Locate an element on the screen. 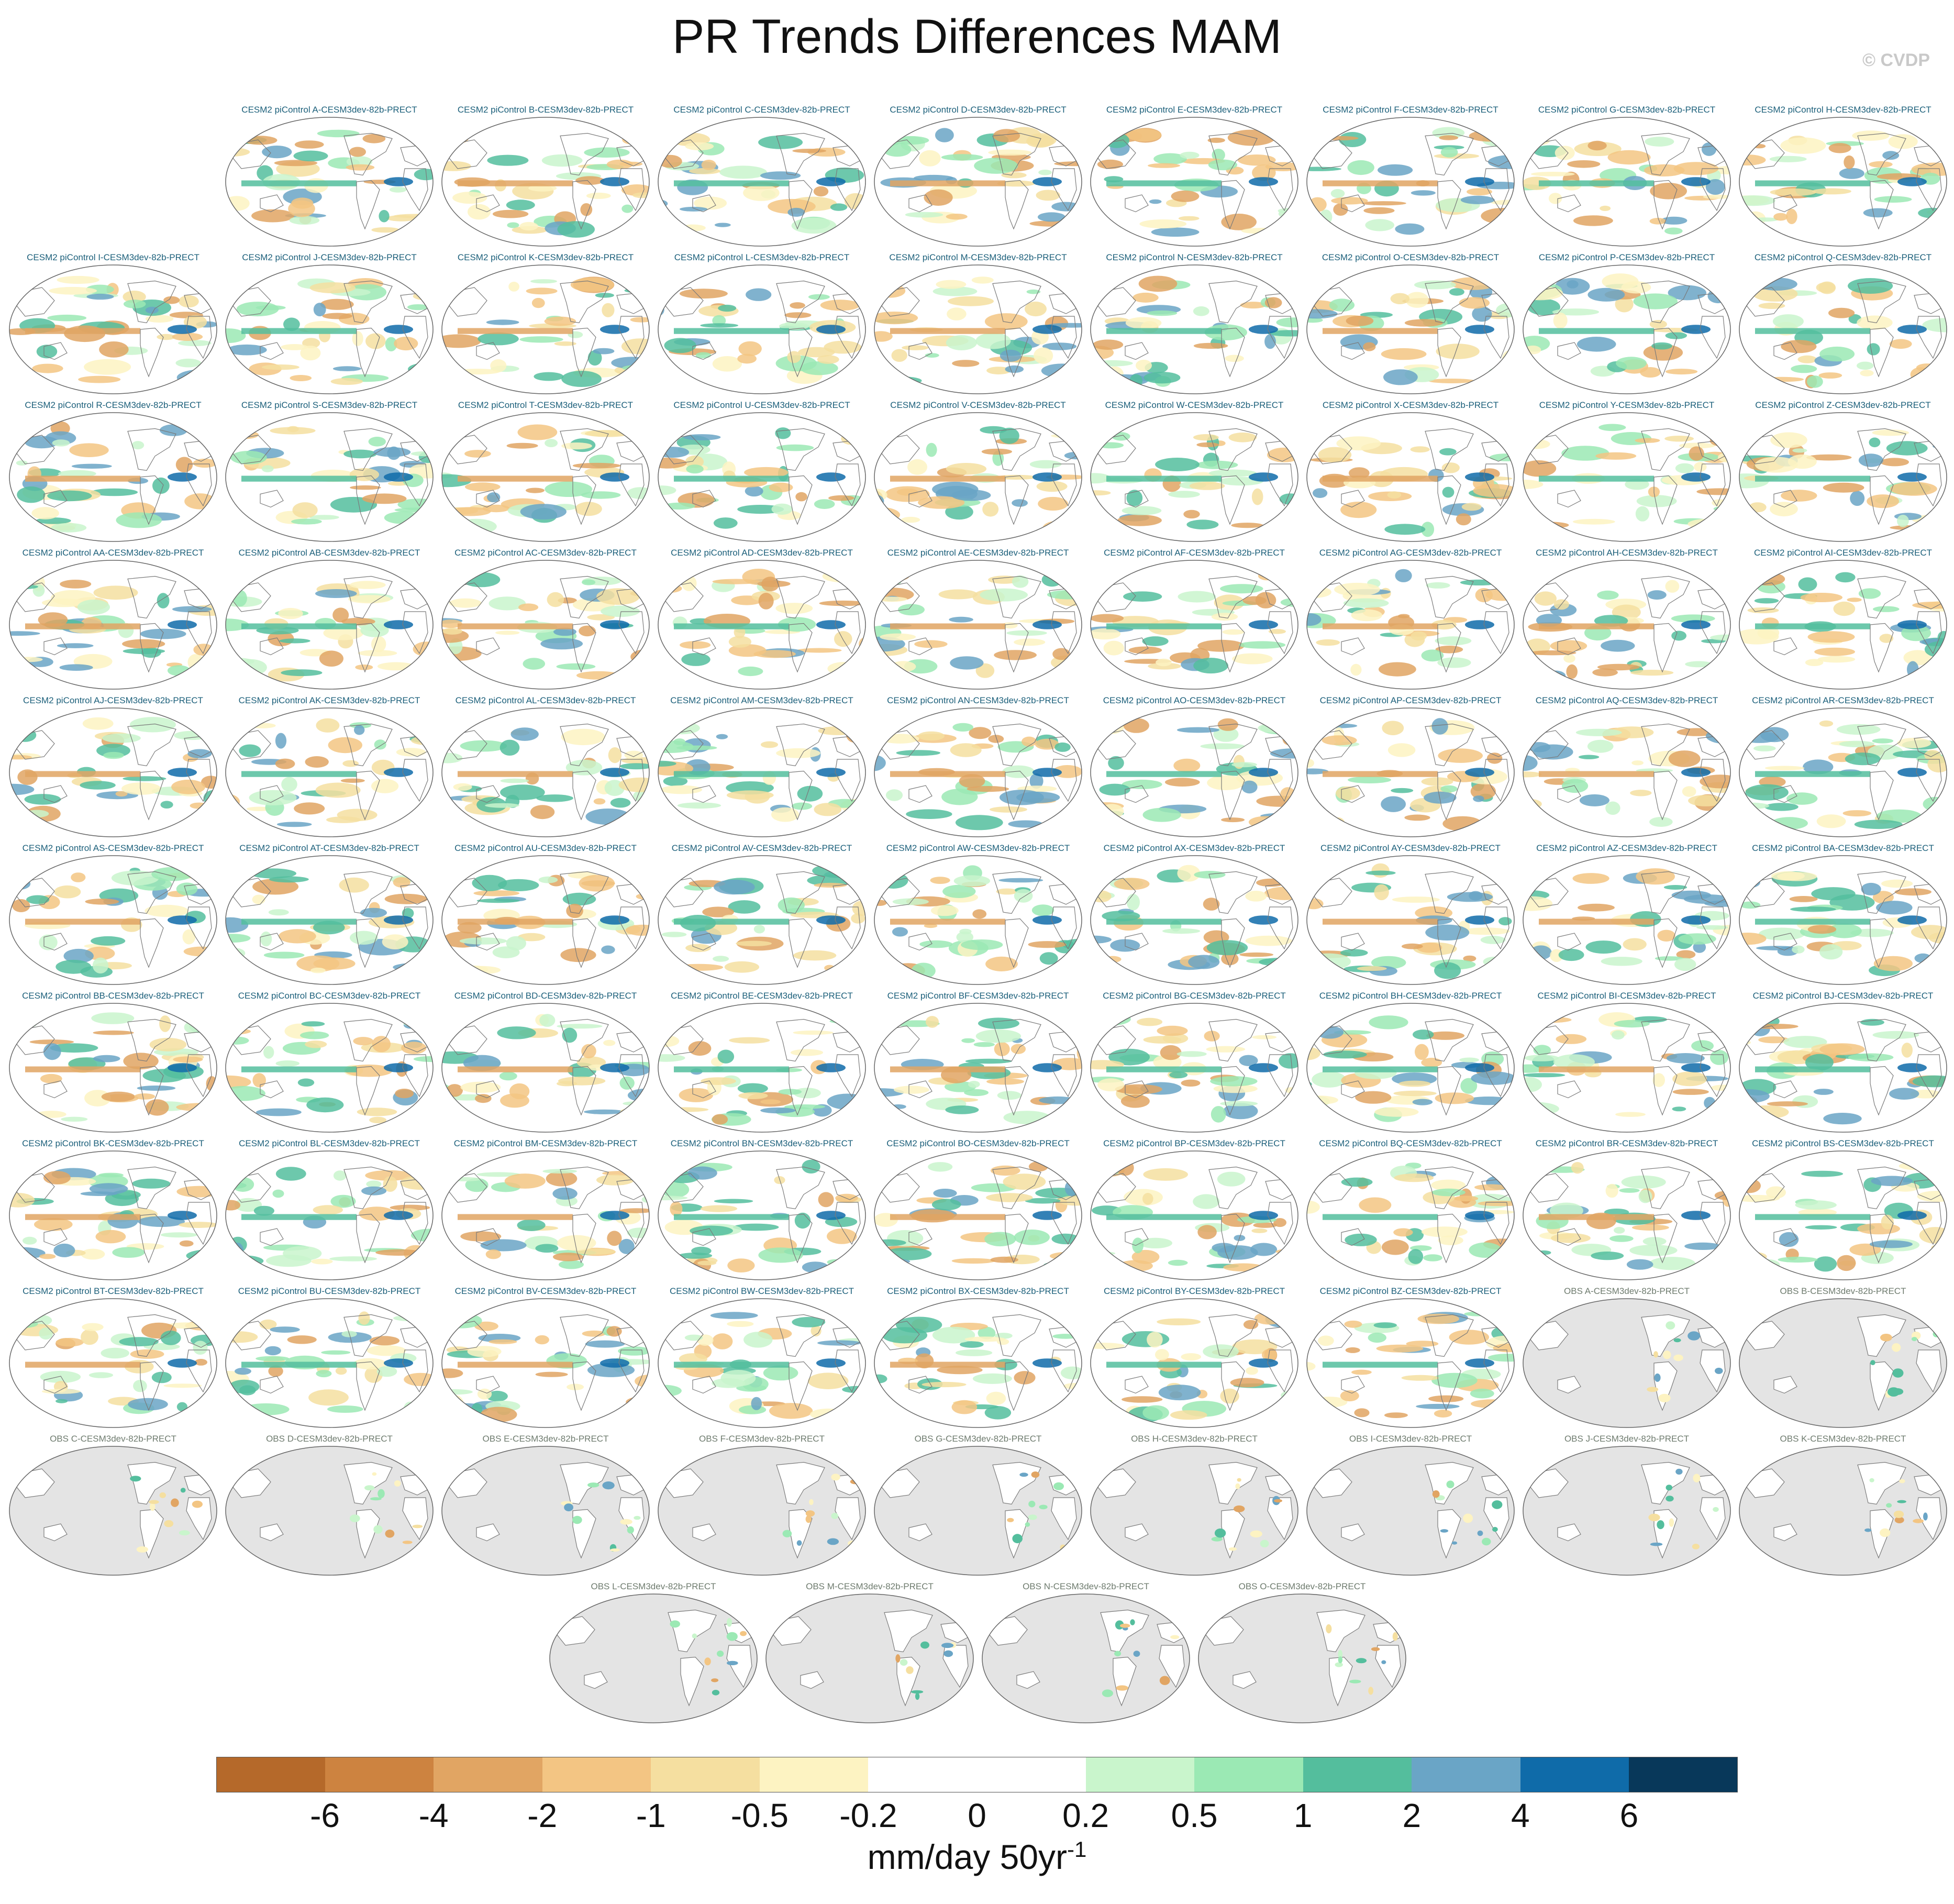  model-panel: CESM2 piControl BN-CESM3dev-82b-PRECT is located at coordinates (762, 1209).